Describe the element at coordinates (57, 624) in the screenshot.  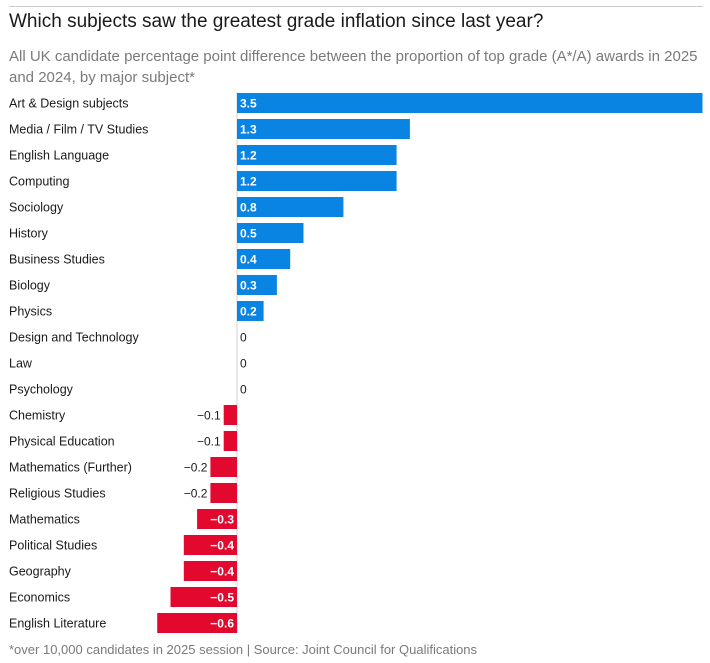
I see `category-label: English Literature` at that location.